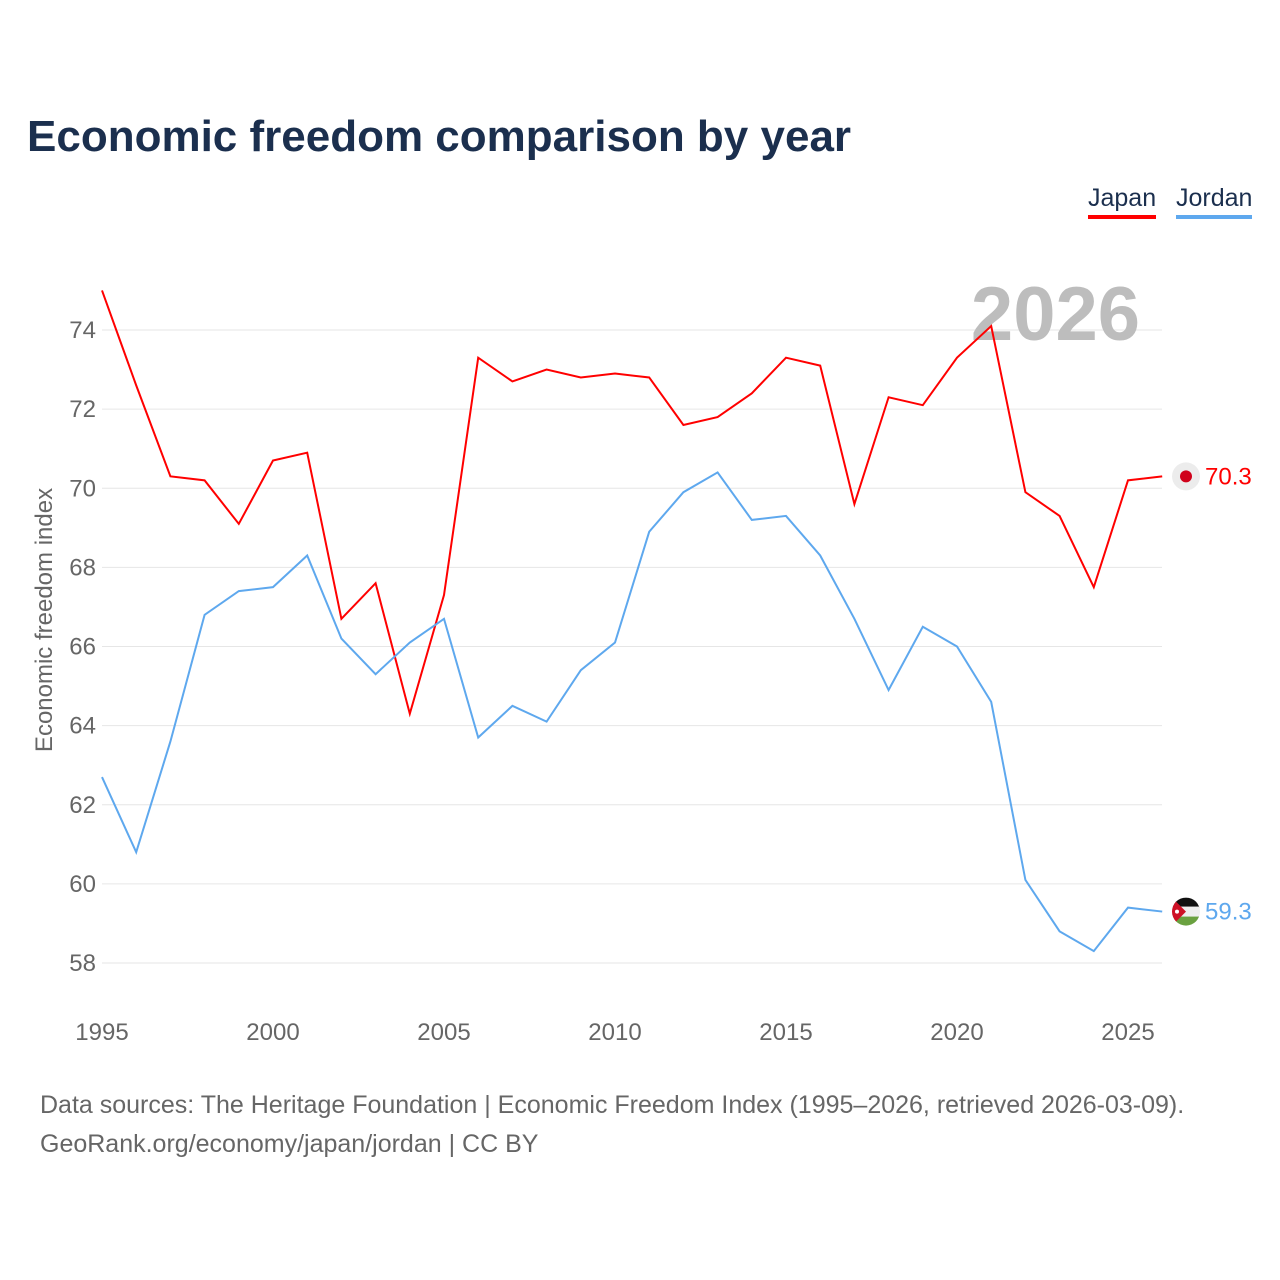  Describe the element at coordinates (82, 726) in the screenshot. I see `y-tick-label: 64` at that location.